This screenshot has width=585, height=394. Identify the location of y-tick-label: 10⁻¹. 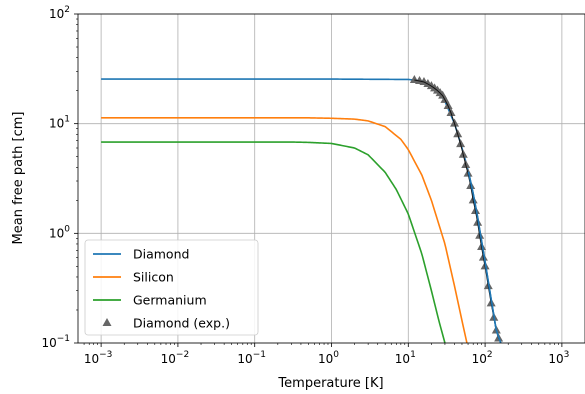
(55, 342).